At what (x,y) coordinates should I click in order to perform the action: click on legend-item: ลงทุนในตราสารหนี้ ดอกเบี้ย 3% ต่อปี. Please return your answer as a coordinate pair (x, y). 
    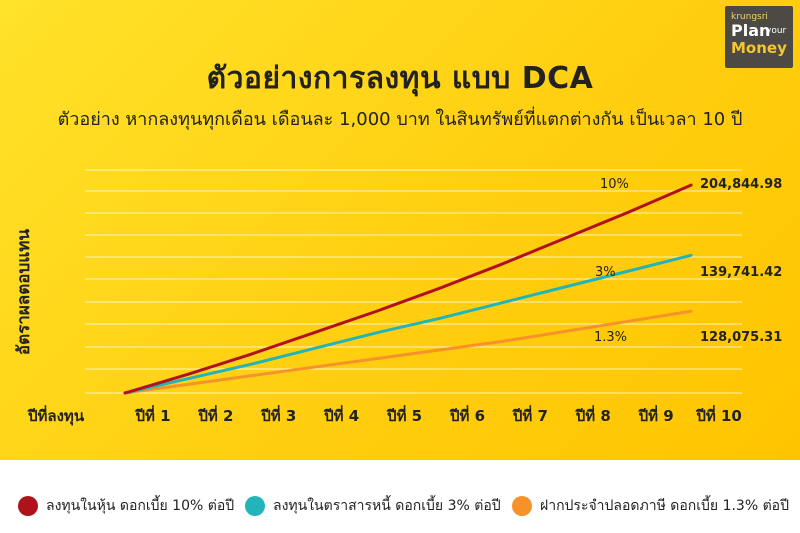
    Looking at the image, I should click on (373, 506).